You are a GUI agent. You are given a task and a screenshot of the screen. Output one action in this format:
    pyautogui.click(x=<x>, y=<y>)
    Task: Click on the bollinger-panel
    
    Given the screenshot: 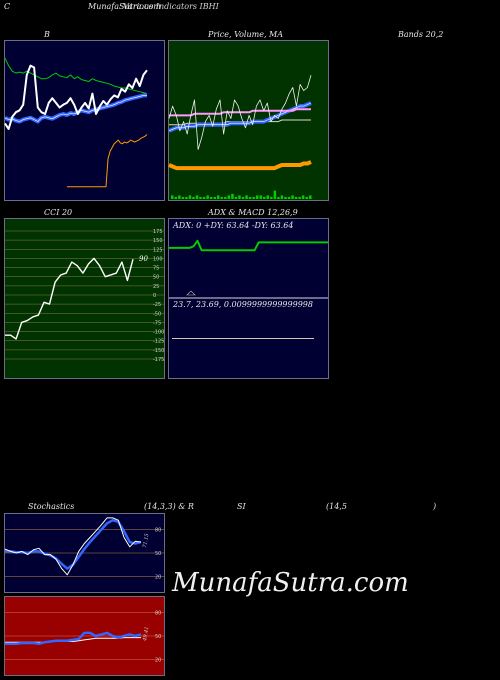 What is the action you would take?
    pyautogui.click(x=84, y=120)
    